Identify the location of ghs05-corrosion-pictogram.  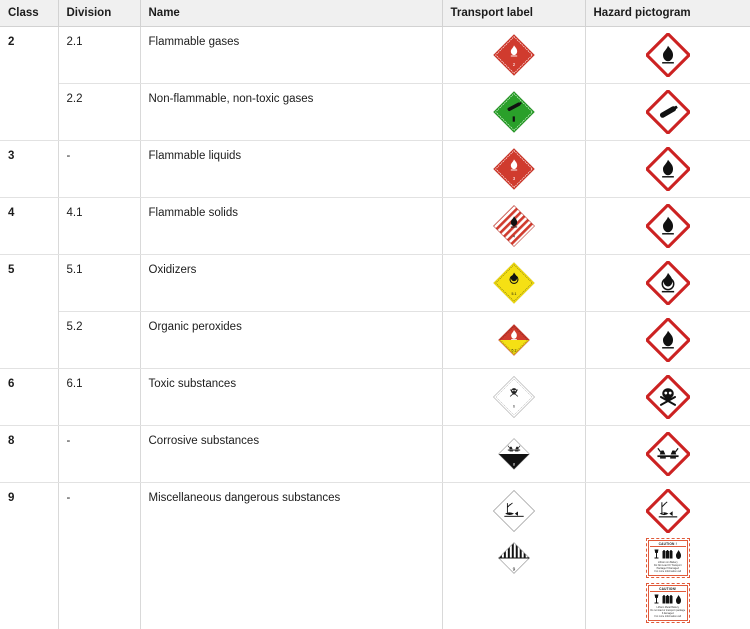
(668, 454).